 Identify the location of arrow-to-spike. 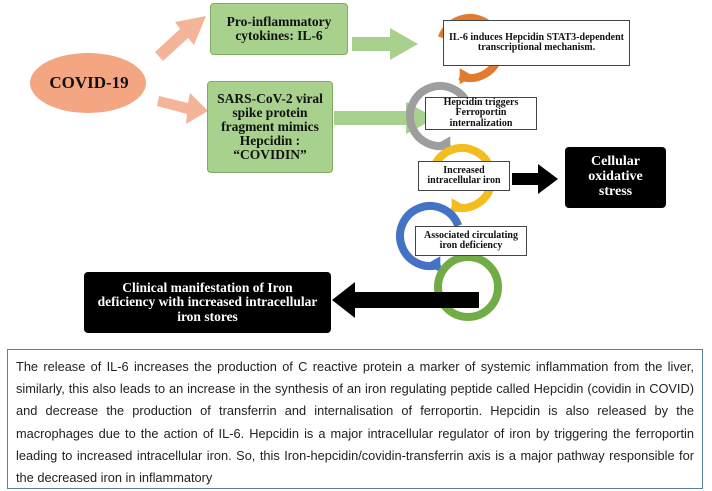
(182, 108).